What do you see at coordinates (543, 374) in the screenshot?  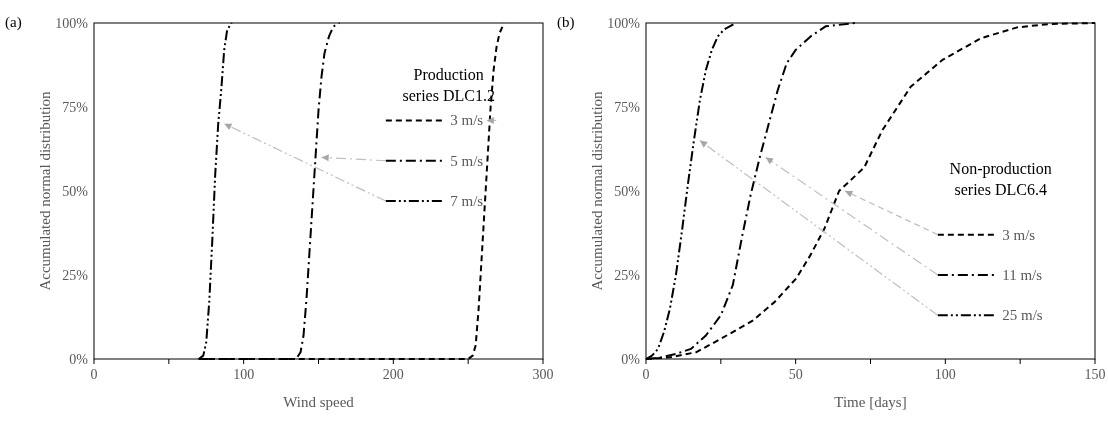 I see `x-tick-label: 300` at bounding box center [543, 374].